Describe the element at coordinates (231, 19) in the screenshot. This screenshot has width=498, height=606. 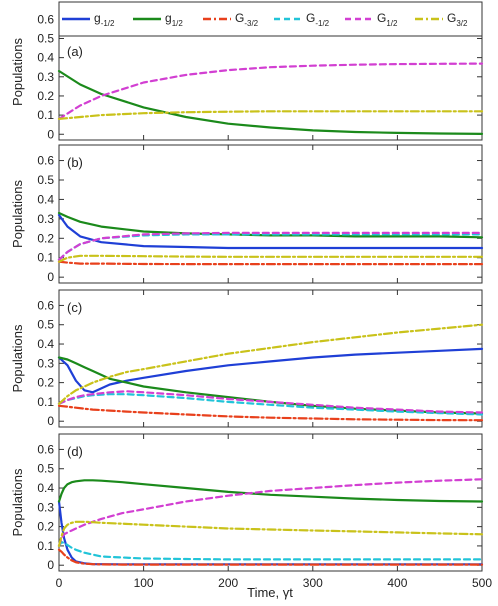
I see `legend-entry: G-3/2` at that location.